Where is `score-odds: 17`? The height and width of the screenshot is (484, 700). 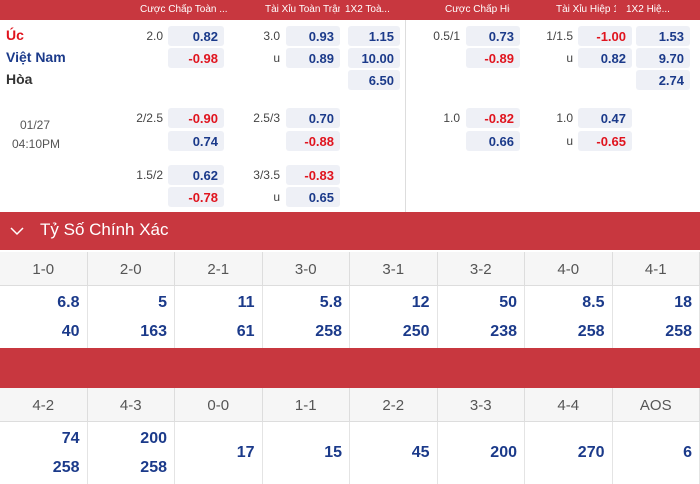 score-odds: 17 is located at coordinates (245, 452).